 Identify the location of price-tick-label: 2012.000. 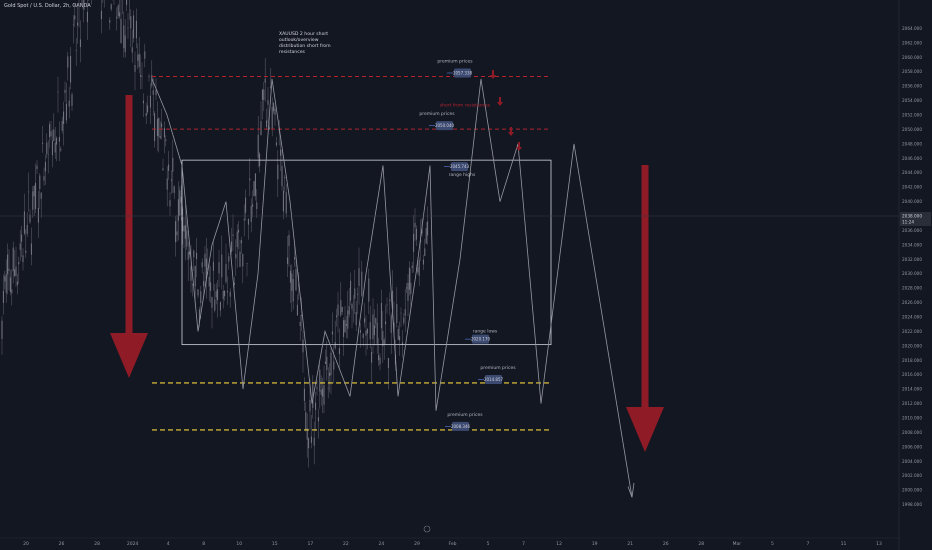
(912, 403).